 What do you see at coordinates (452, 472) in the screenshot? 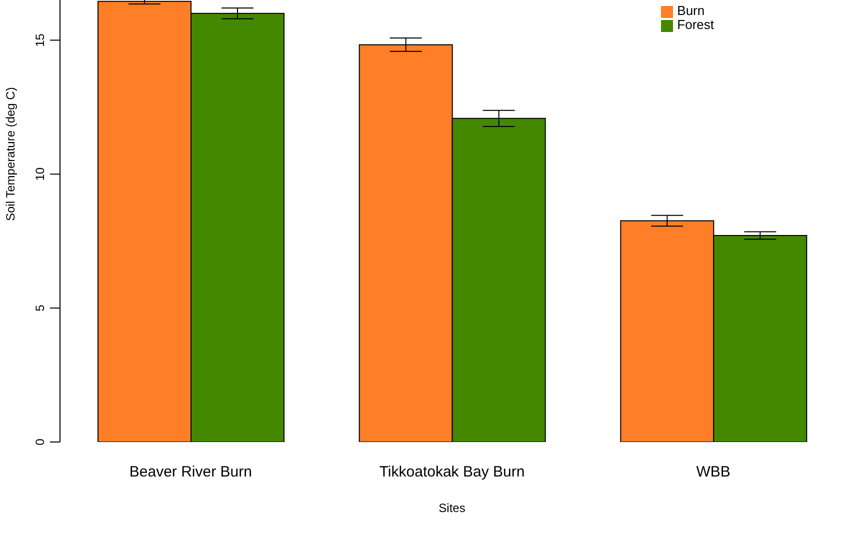
I see `x-tick-label: Tikkoatokak Bay Burn` at bounding box center [452, 472].